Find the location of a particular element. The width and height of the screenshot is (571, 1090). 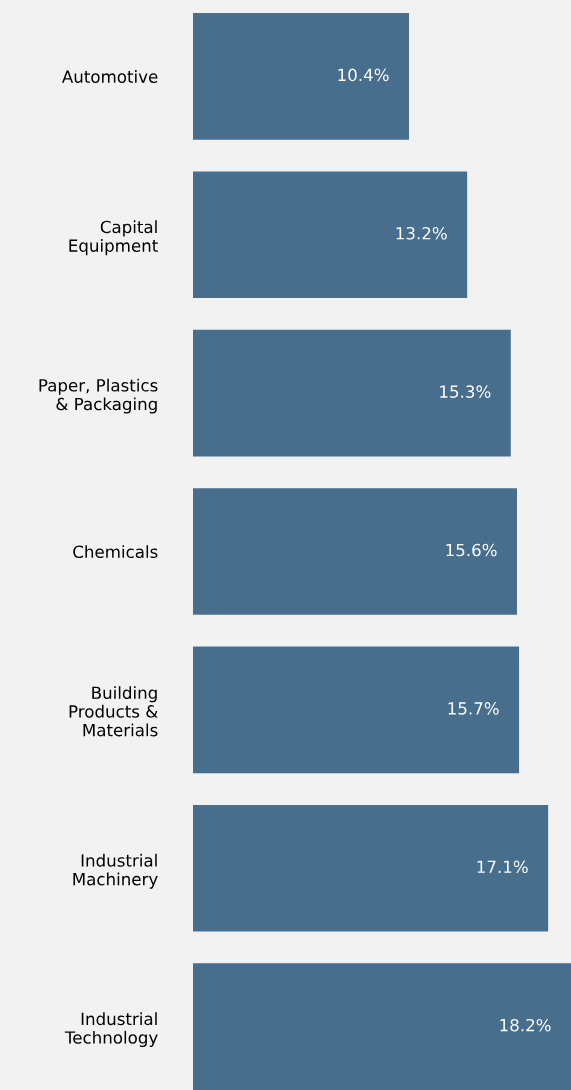

y-tick-label: Building Products & Materials is located at coordinates (113, 711).